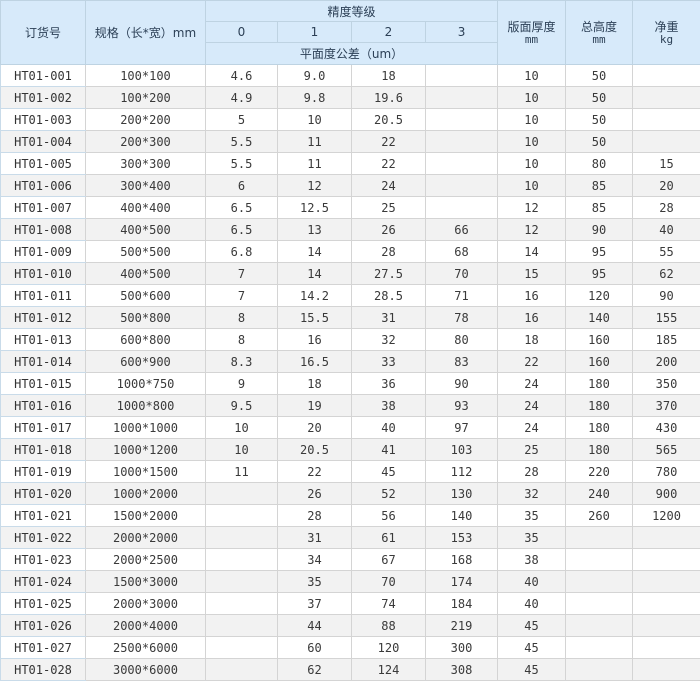 The image size is (700, 681). What do you see at coordinates (388, 669) in the screenshot?
I see `cell-grade-2: 124` at bounding box center [388, 669].